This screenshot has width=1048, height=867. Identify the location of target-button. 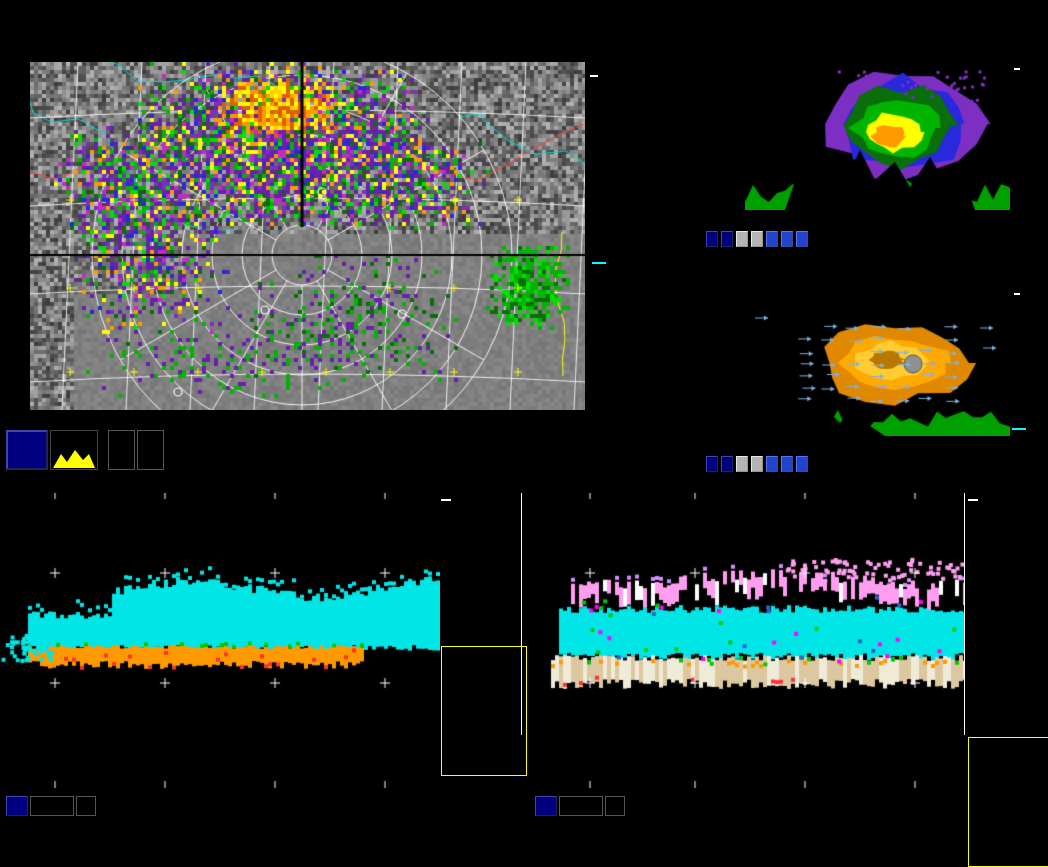
(121, 450).